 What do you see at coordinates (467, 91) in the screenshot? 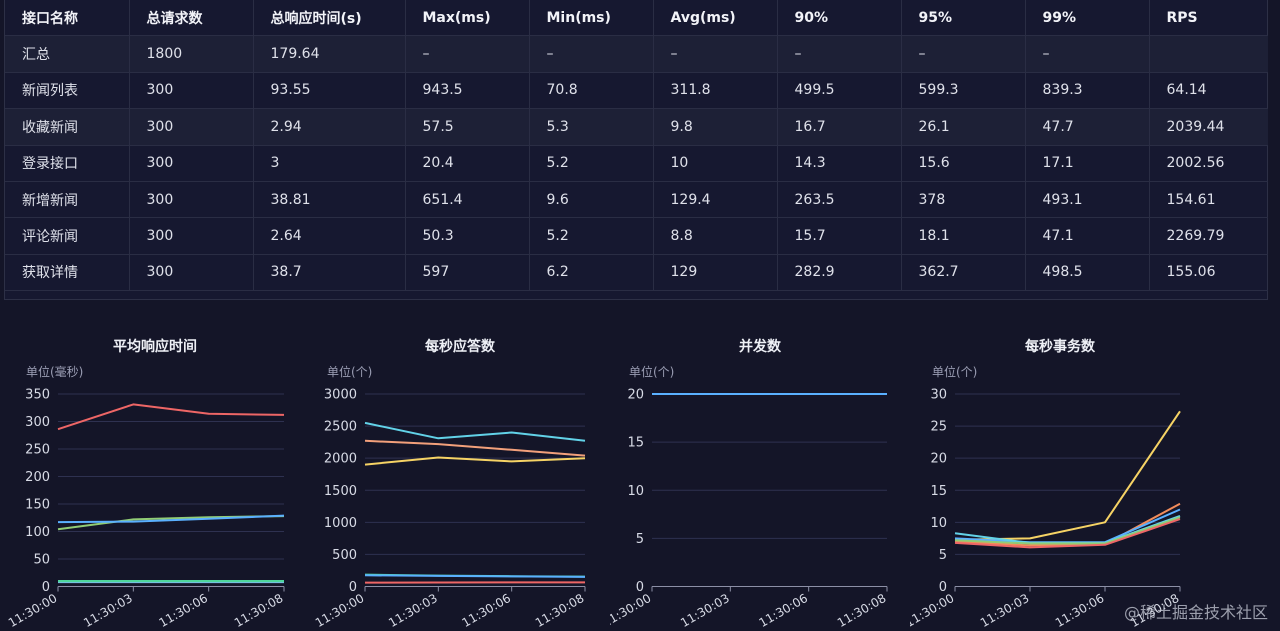
I see `table-cell: 943.5` at bounding box center [467, 91].